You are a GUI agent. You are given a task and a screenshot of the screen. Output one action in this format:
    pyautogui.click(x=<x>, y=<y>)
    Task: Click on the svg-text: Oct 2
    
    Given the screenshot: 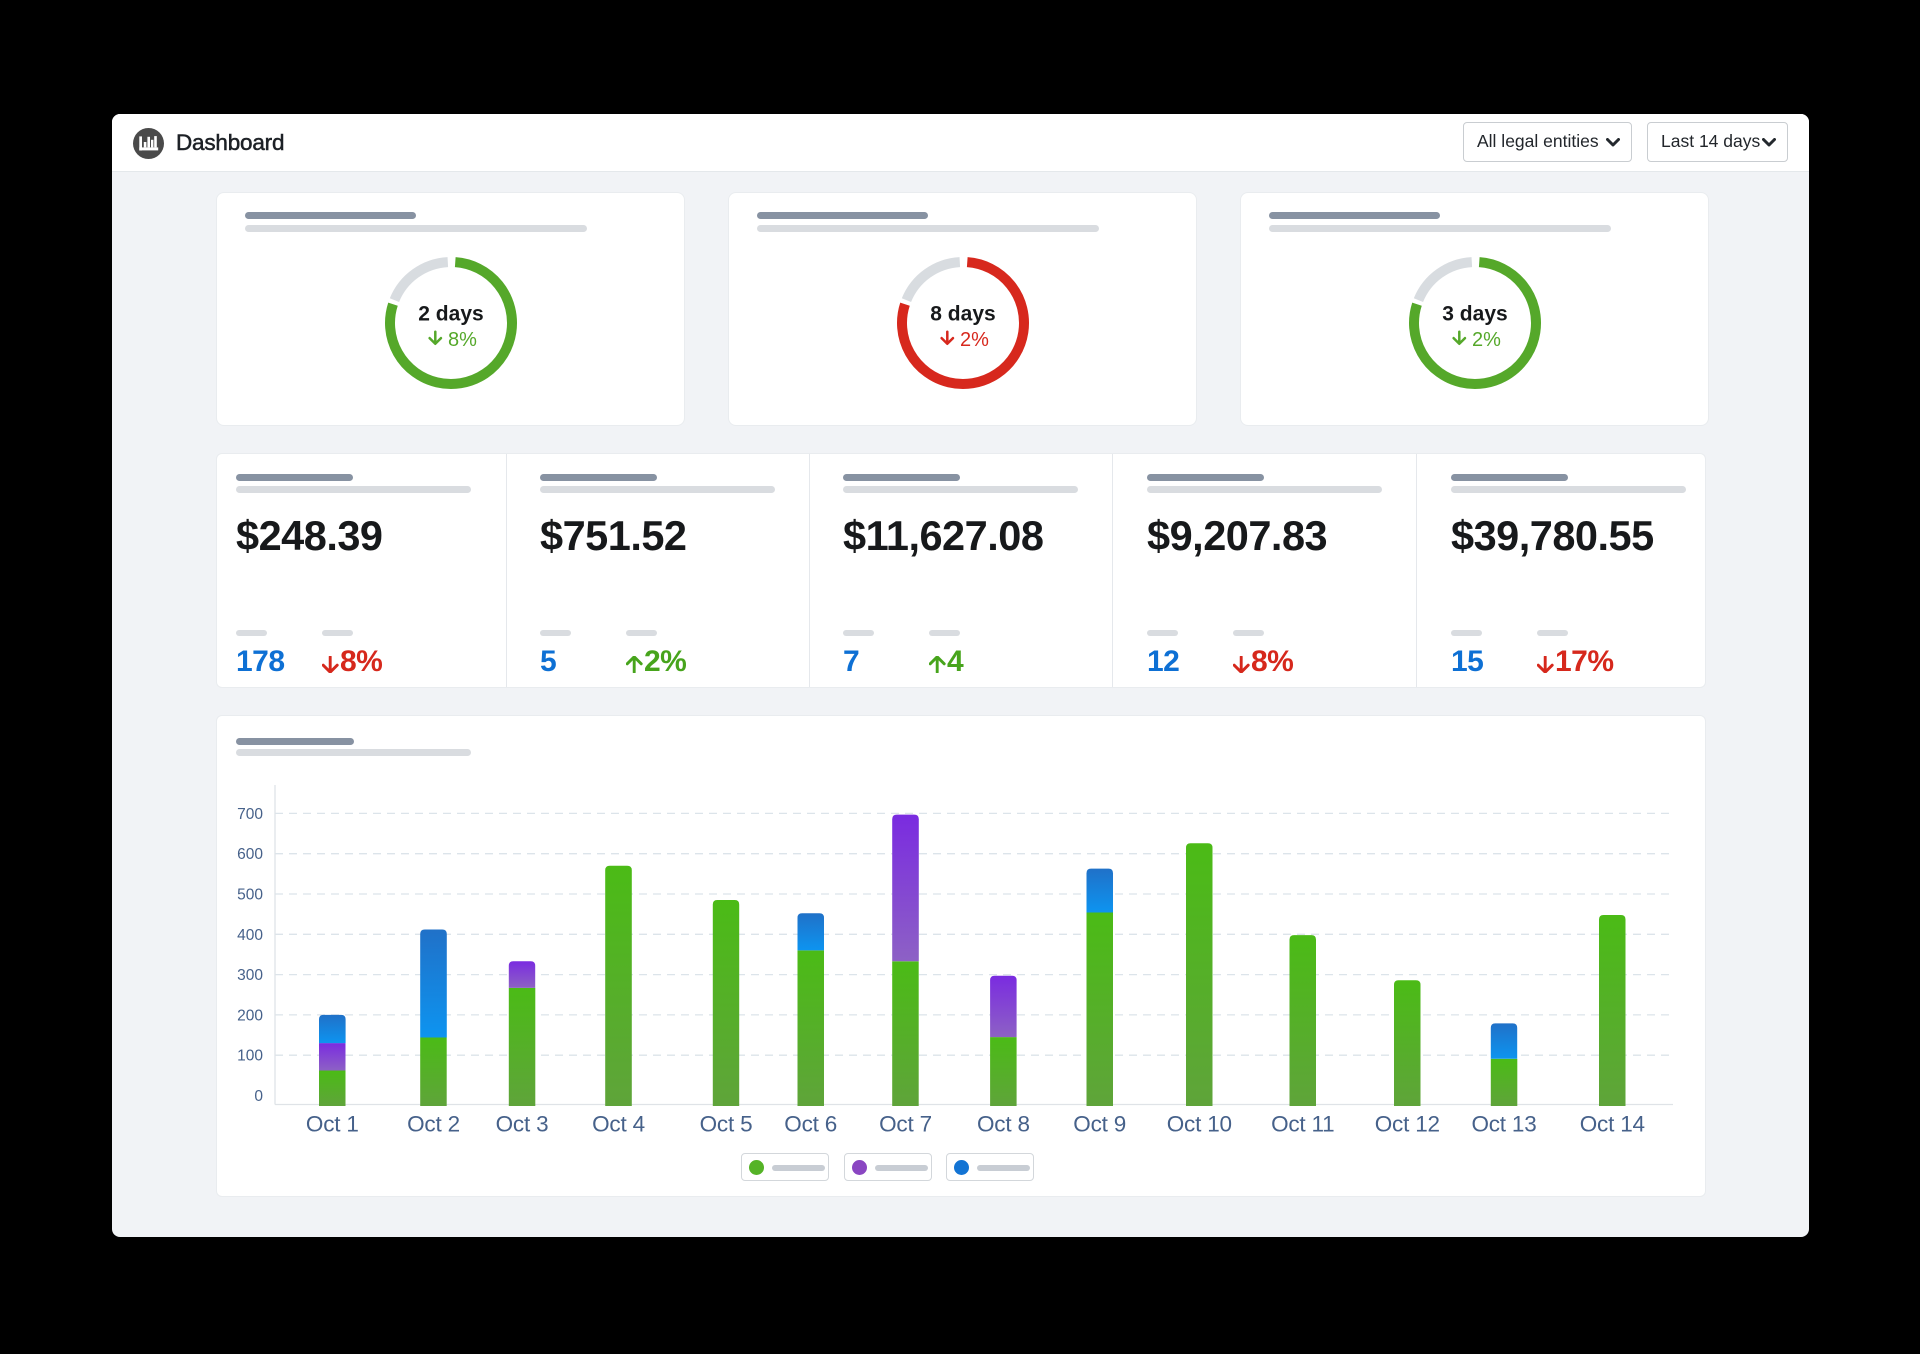 What is the action you would take?
    pyautogui.click(x=433, y=1124)
    